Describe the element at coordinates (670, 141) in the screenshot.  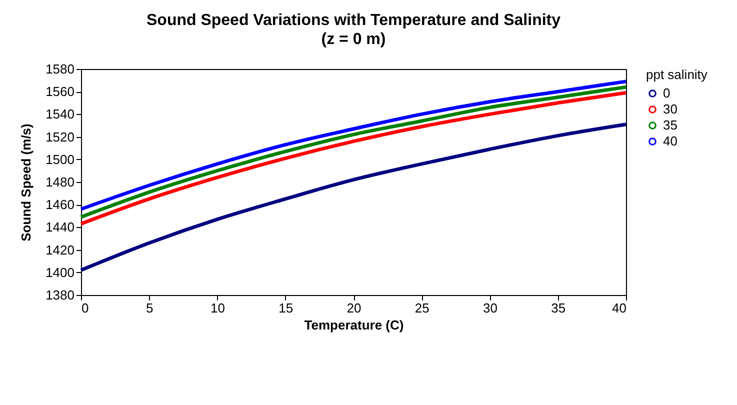
I see `legend-label: 40` at that location.